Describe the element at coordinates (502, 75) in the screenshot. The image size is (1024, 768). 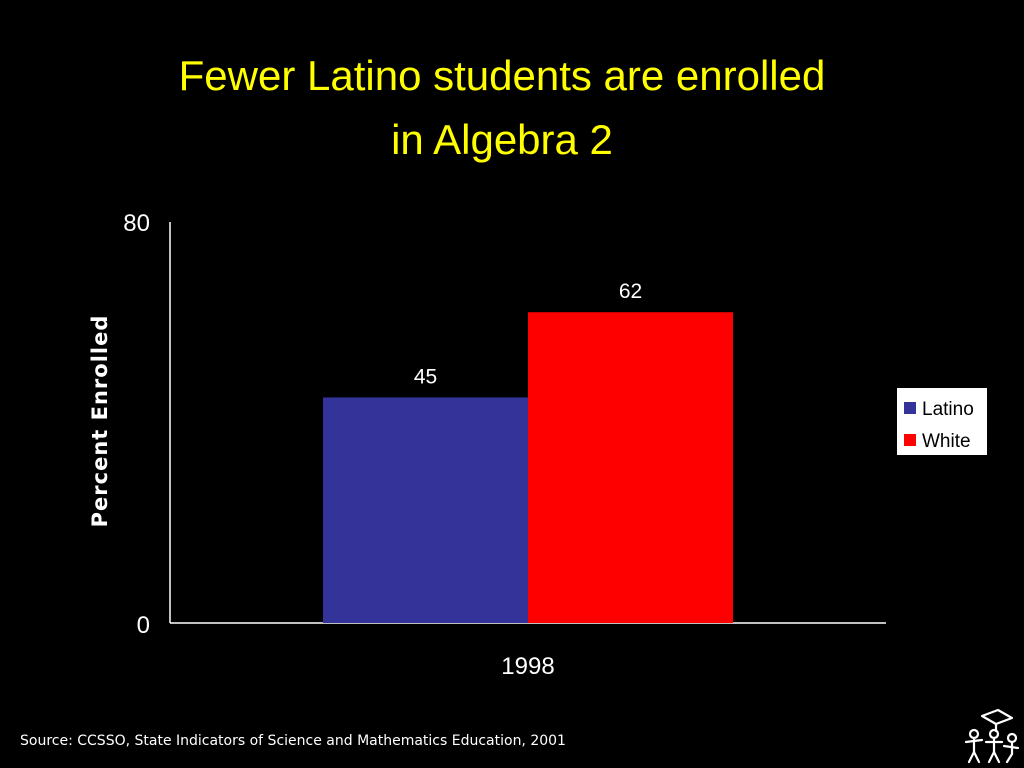
I see `title-line-1: Fewer Latino students are enrolled` at that location.